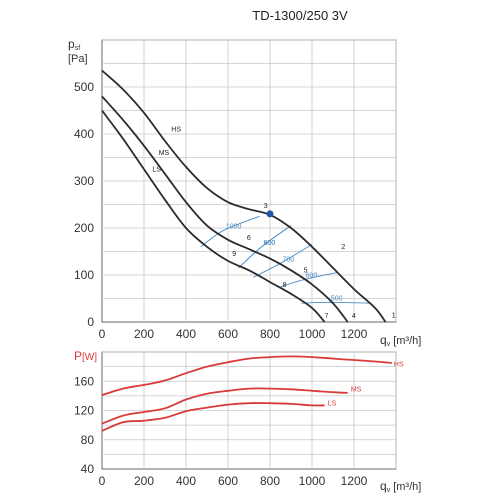  Describe the element at coordinates (354, 334) in the screenshot. I see `pressure-x-tick-label: 1200` at that location.